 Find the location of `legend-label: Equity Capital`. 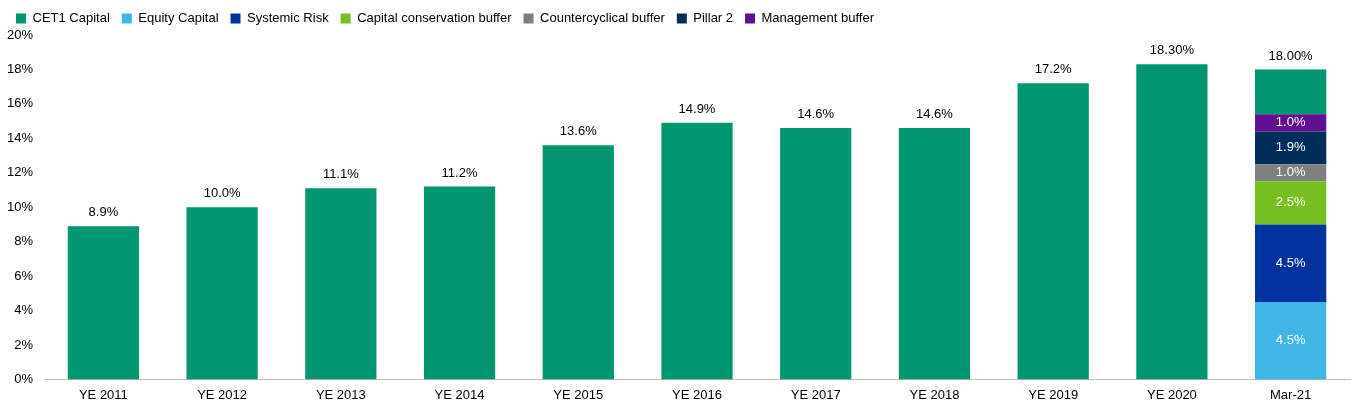

legend-label: Equity Capital is located at coordinates (178, 18).